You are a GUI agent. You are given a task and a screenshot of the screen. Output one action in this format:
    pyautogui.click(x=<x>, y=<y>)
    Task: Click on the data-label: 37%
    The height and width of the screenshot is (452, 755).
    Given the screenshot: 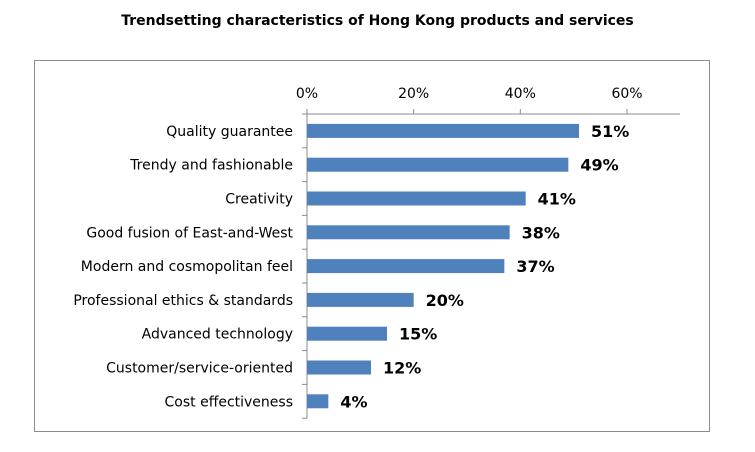 What is the action you would take?
    pyautogui.click(x=535, y=266)
    